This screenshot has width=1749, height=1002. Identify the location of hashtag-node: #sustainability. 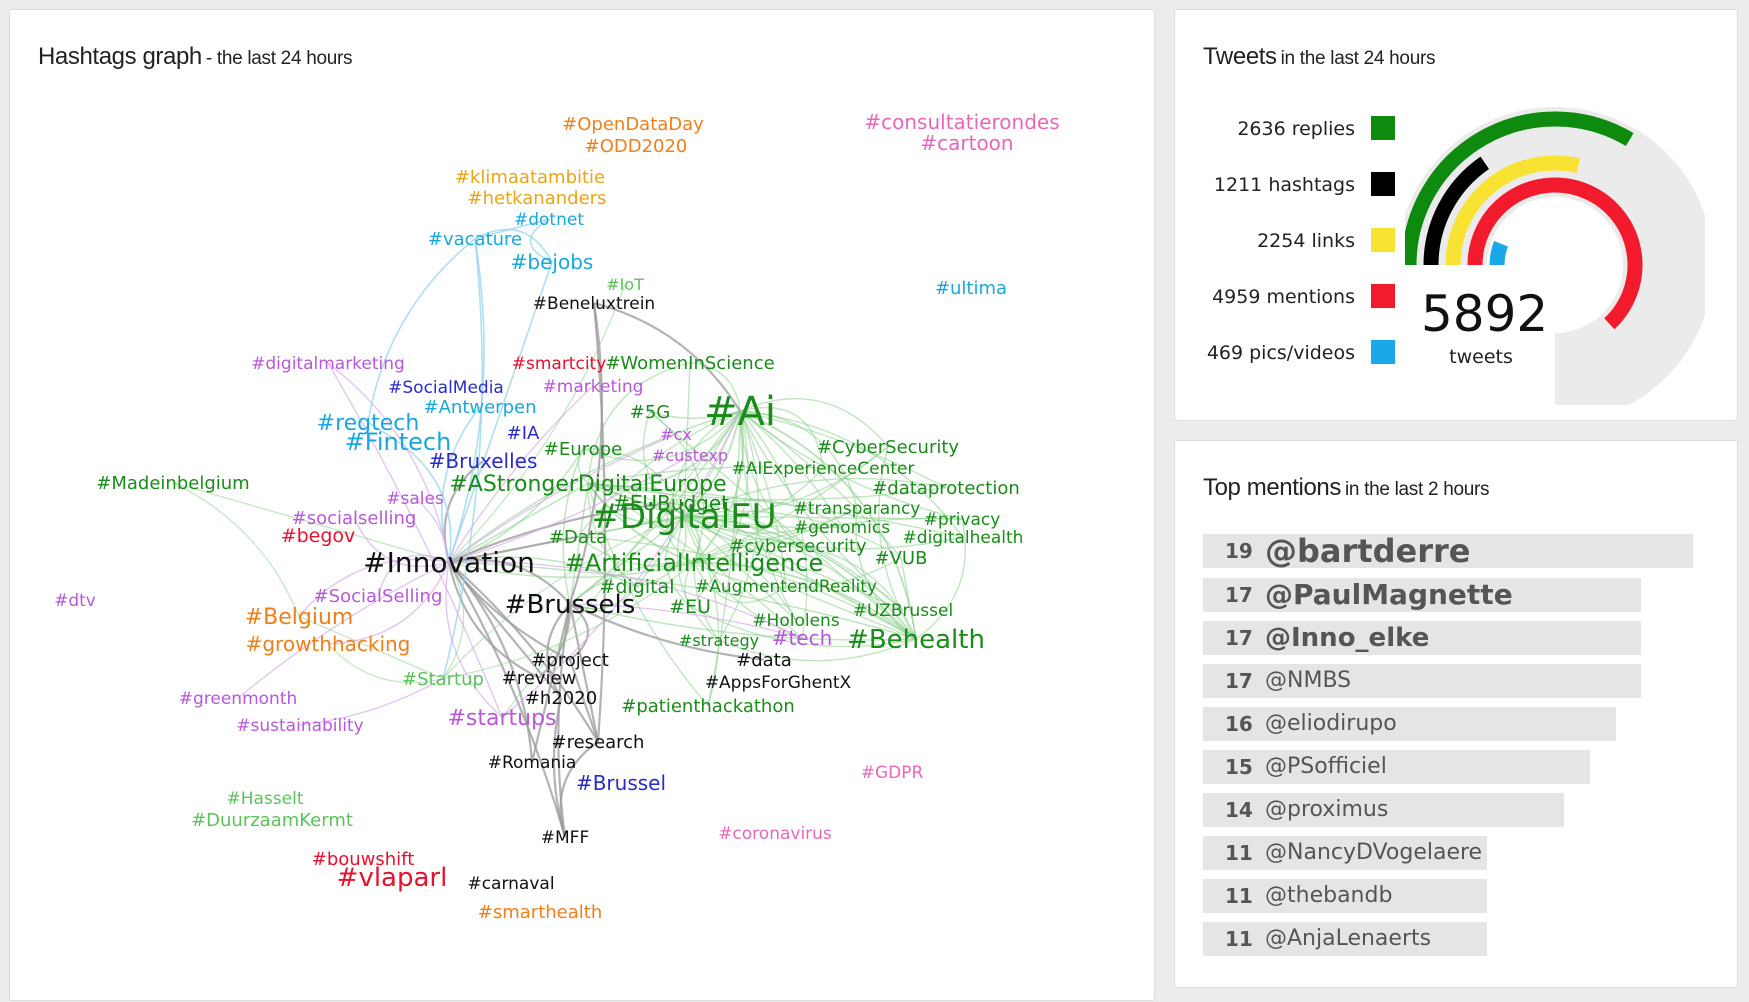
(299, 726).